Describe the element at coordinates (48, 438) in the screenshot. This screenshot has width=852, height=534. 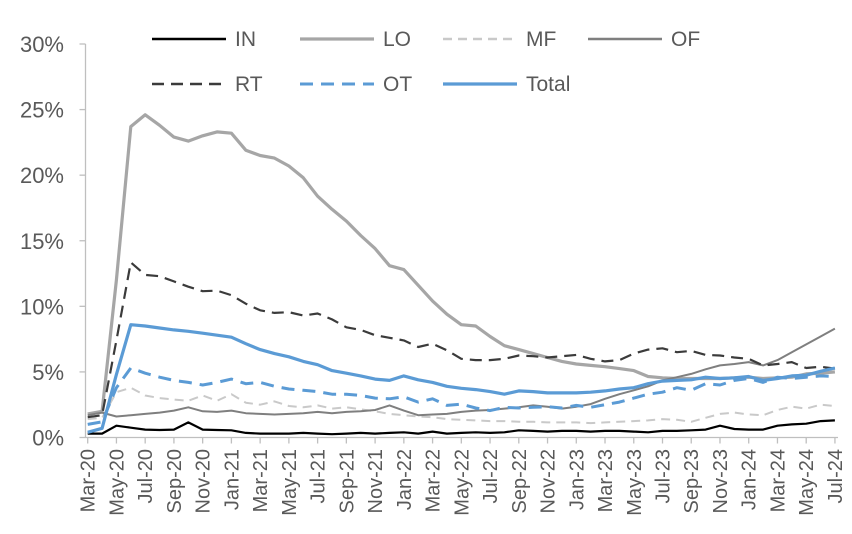
I see `y-axis-tick-label: 0%` at that location.